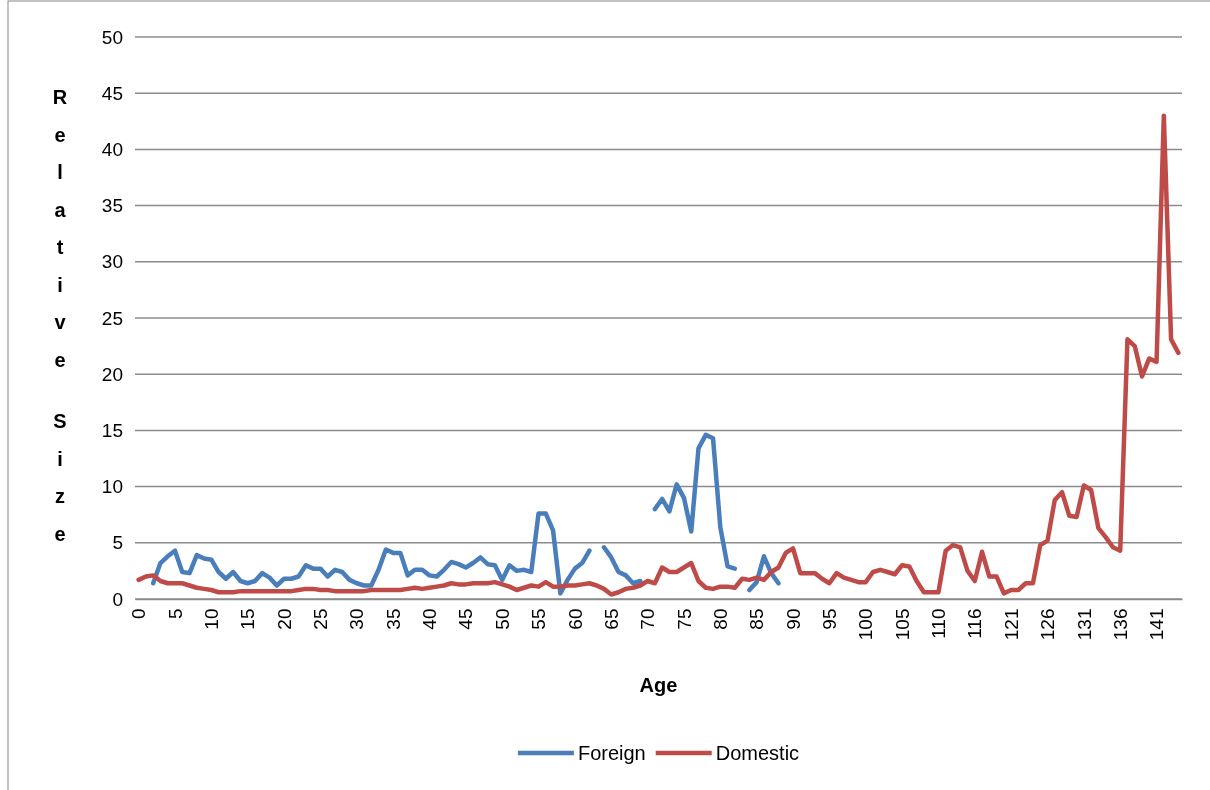 Image resolution: width=1210 pixels, height=790 pixels. What do you see at coordinates (1120, 624) in the screenshot?
I see `x-tick-label: 136` at bounding box center [1120, 624].